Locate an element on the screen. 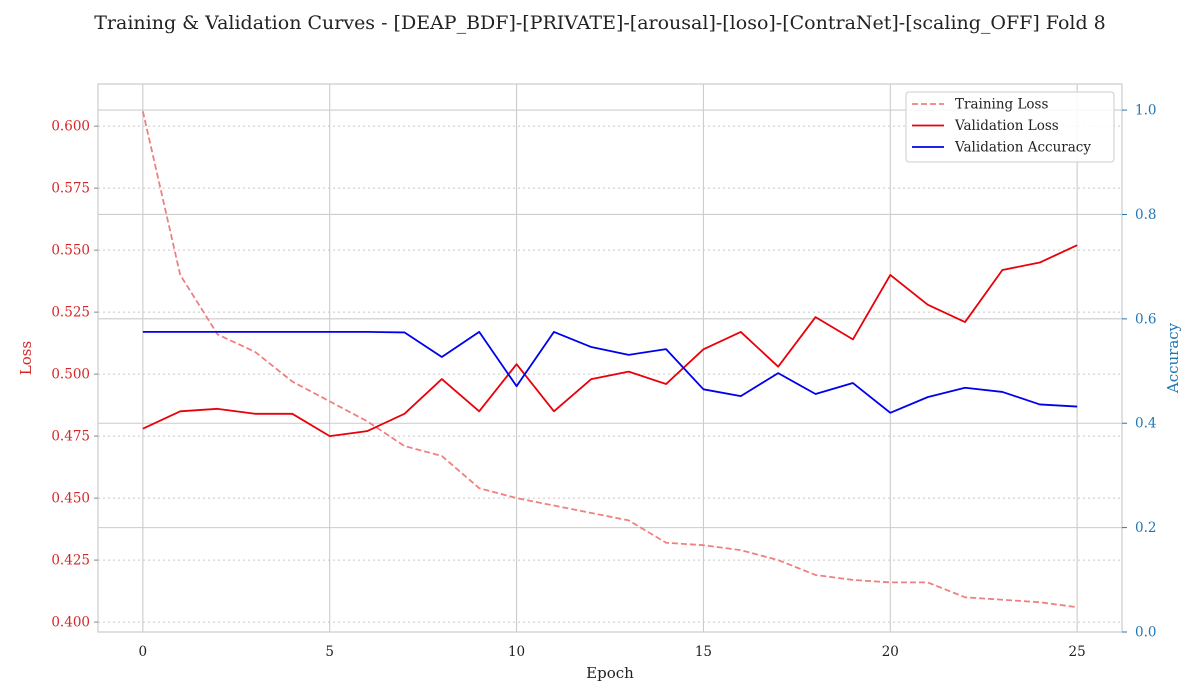  x-tick-label: 20 is located at coordinates (890, 652).